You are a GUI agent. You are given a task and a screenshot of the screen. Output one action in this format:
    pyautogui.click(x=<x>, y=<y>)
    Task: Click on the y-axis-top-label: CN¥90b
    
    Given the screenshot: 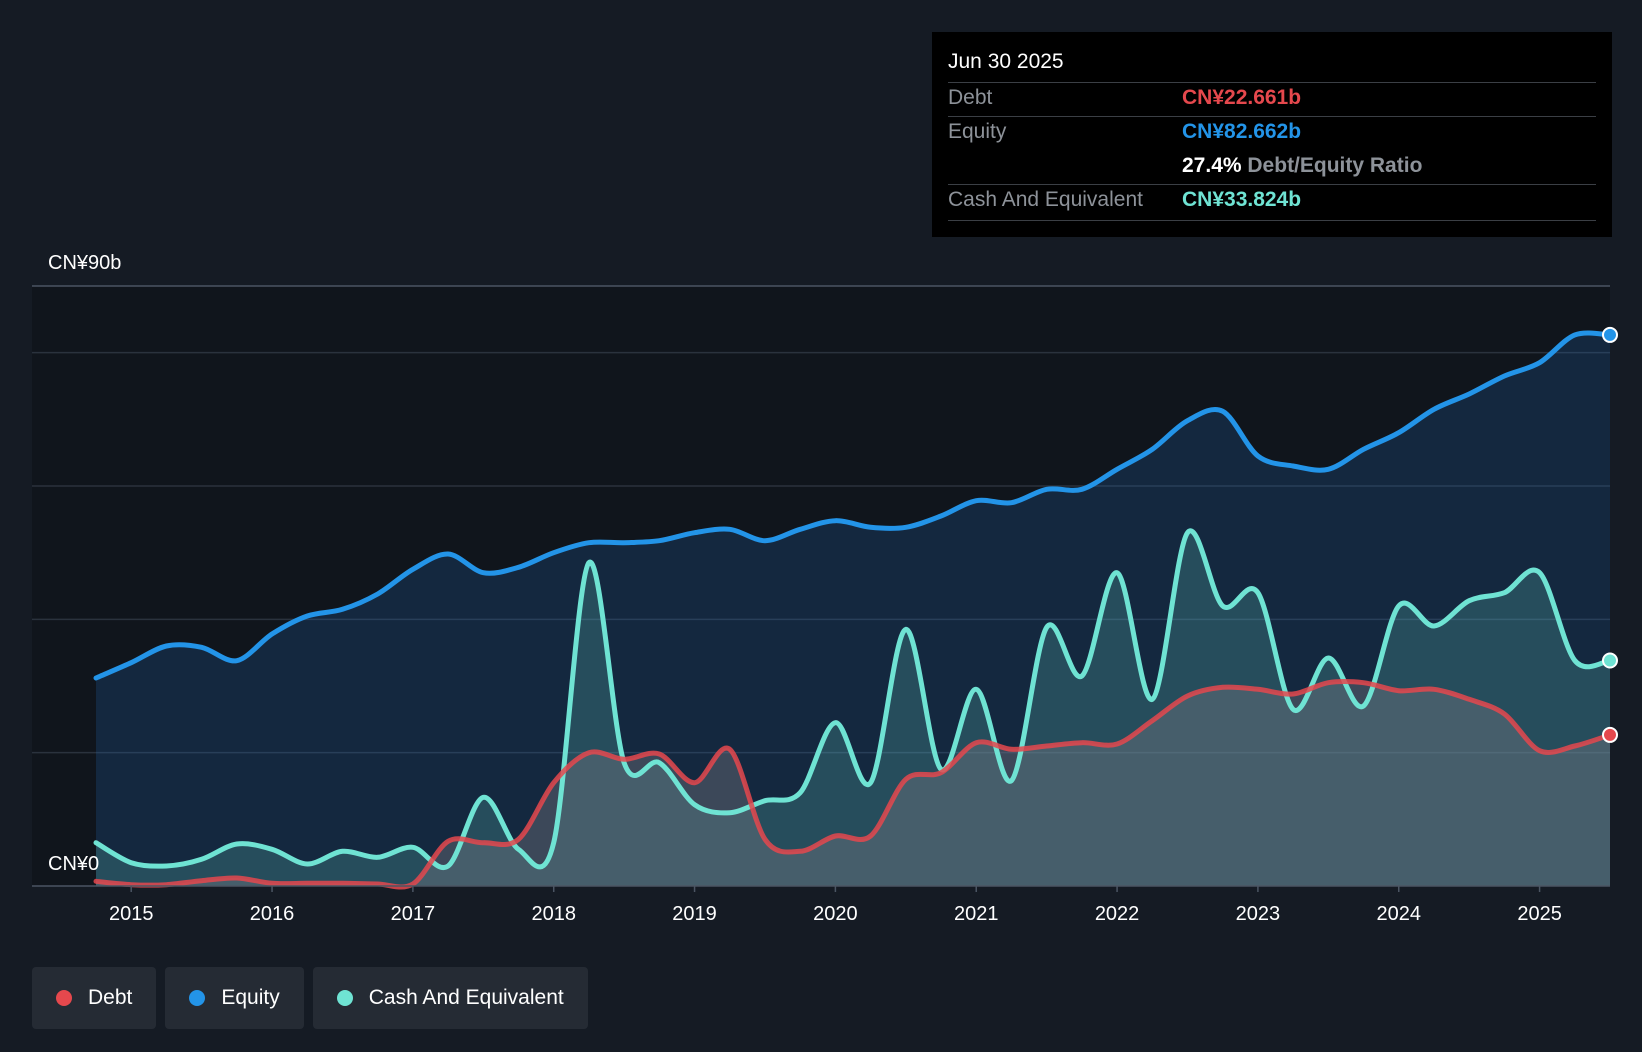 What is the action you would take?
    pyautogui.click(x=84, y=263)
    